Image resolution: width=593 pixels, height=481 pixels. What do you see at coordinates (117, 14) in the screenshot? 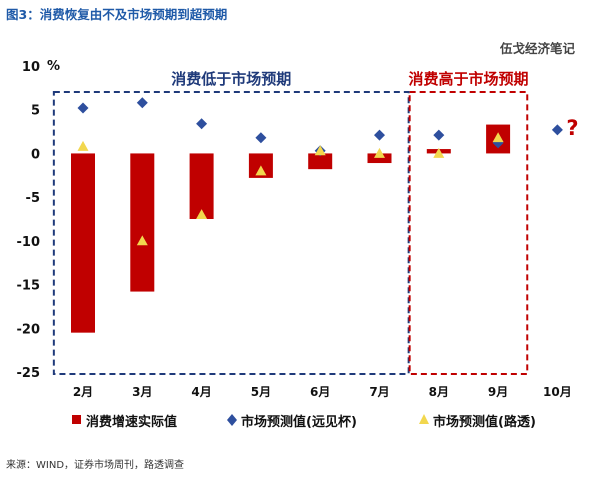
I see `figure-title: 图3：消费恢复由不及市场预期到超预期` at bounding box center [117, 14].